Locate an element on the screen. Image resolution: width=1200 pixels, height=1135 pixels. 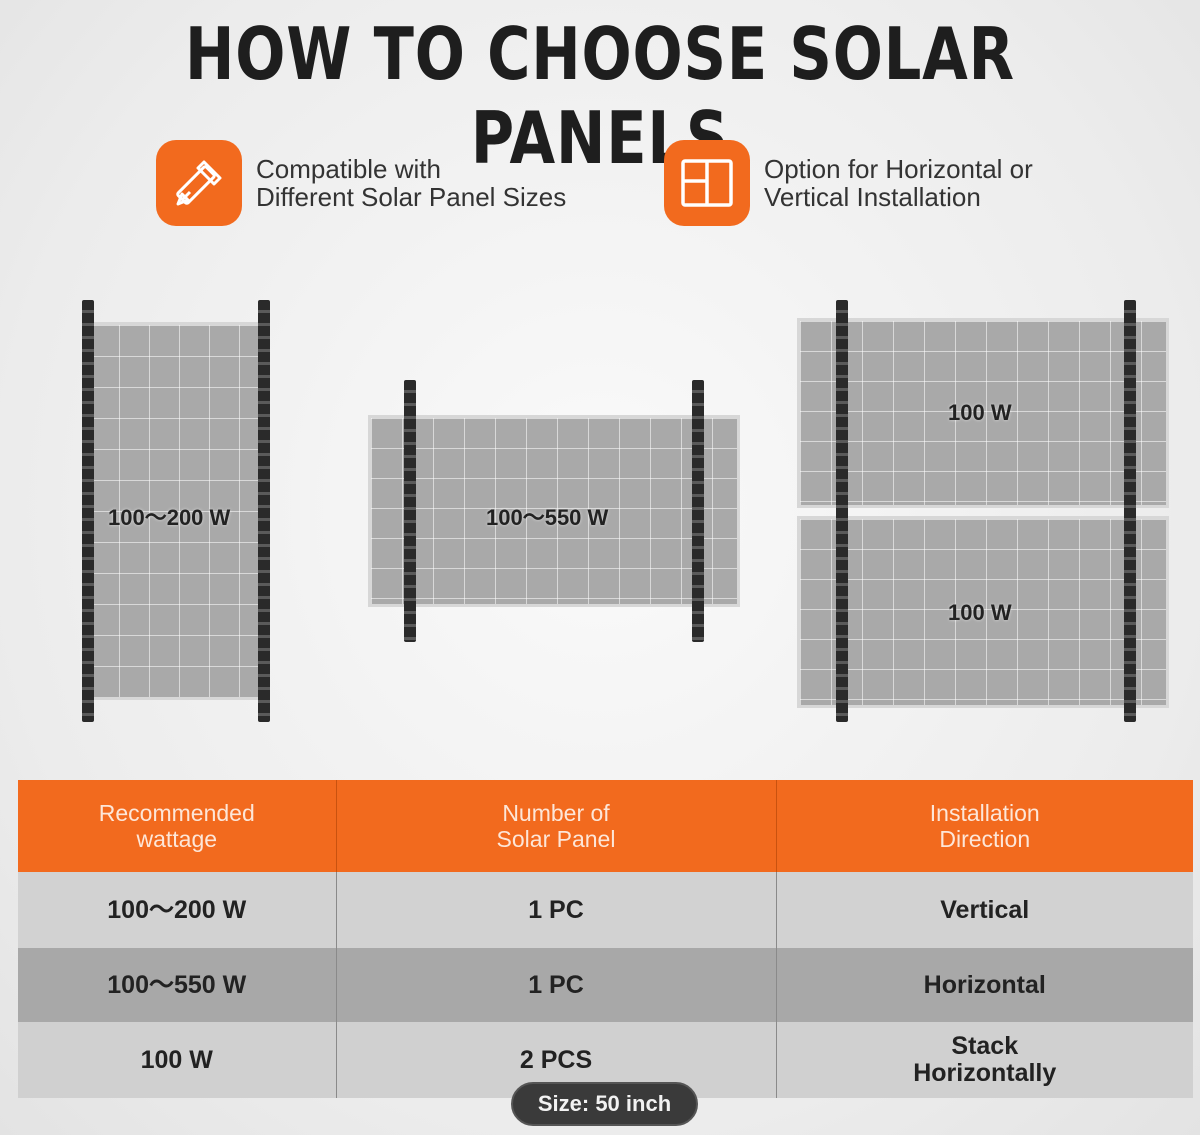
cell-wattage: 100～200 W is located at coordinates (177, 910).